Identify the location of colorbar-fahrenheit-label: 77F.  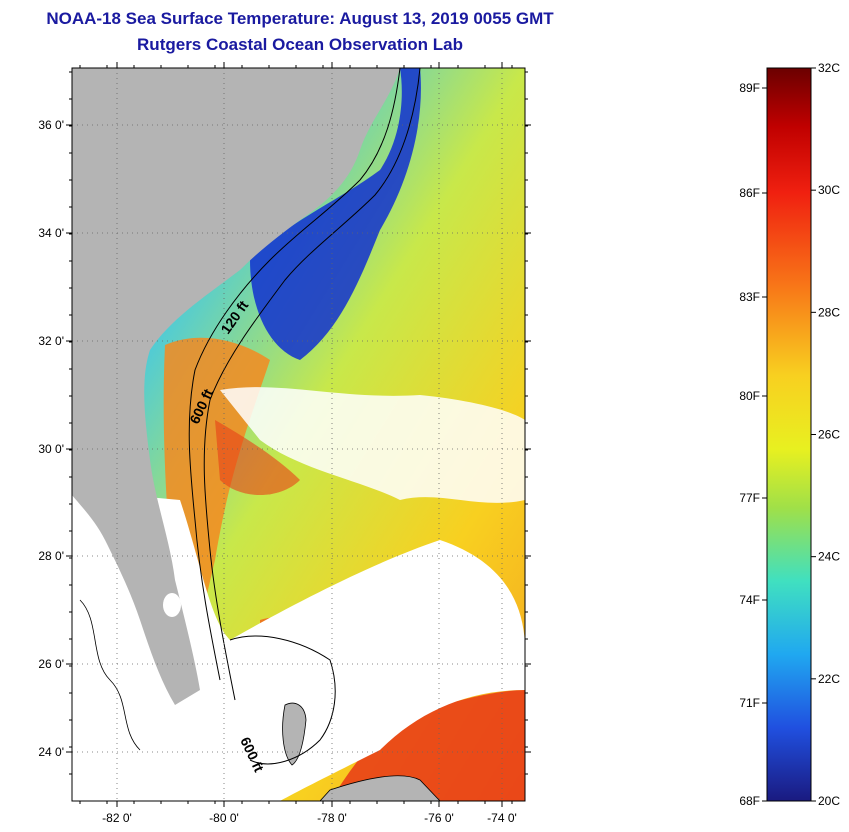
(749, 498).